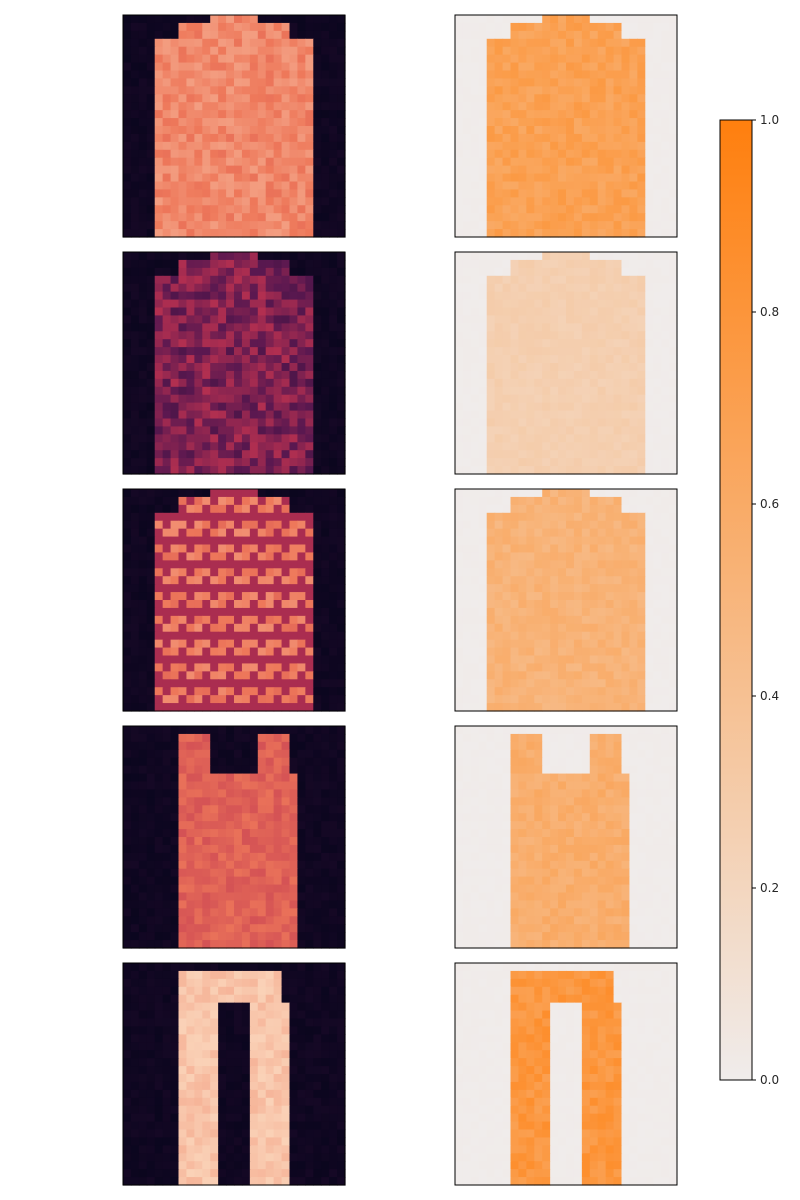  I want to click on colorbar-tick-label: 0.4, so click(769, 696).